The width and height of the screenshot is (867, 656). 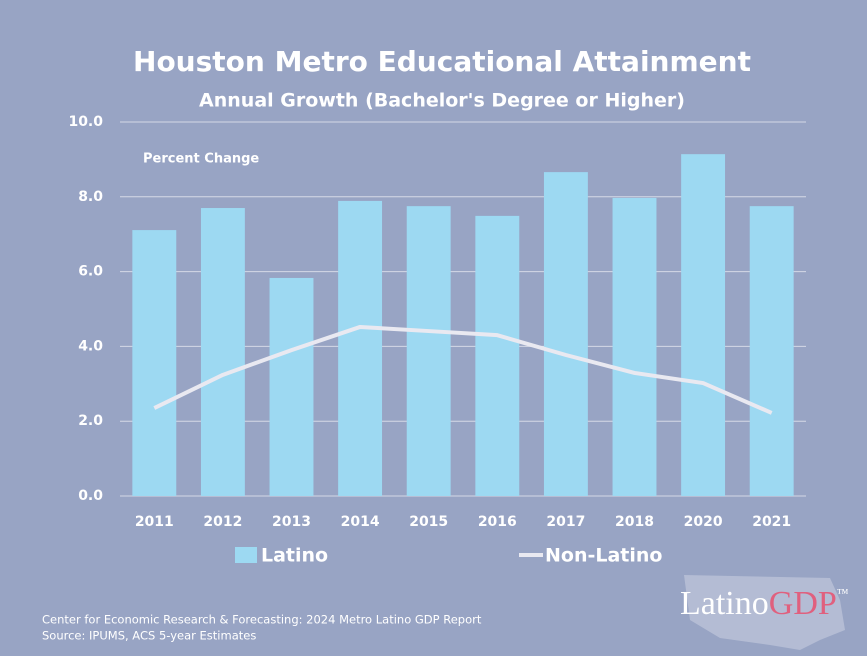 I want to click on line, so click(x=463, y=369).